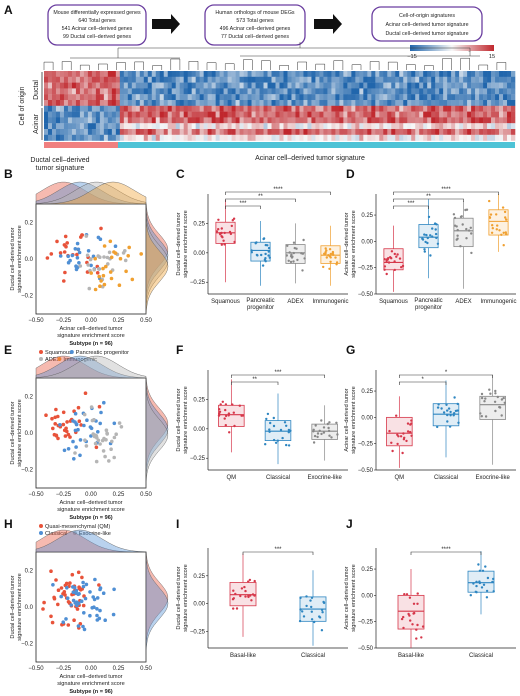 This screenshot has width=520, height=696. What do you see at coordinates (492, 57) in the screenshot?
I see `legend-tick-high: 15` at bounding box center [492, 57].